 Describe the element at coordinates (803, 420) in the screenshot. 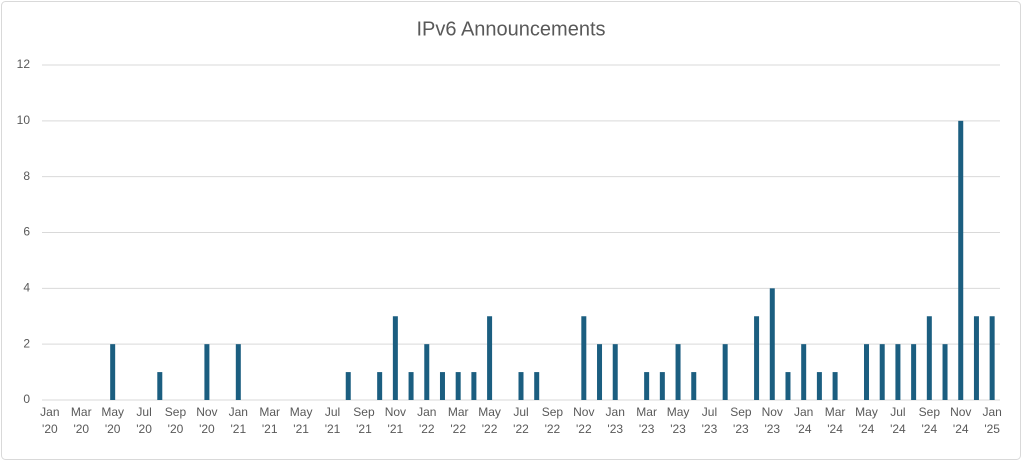

I see `x-tick-label: Jan '24` at that location.